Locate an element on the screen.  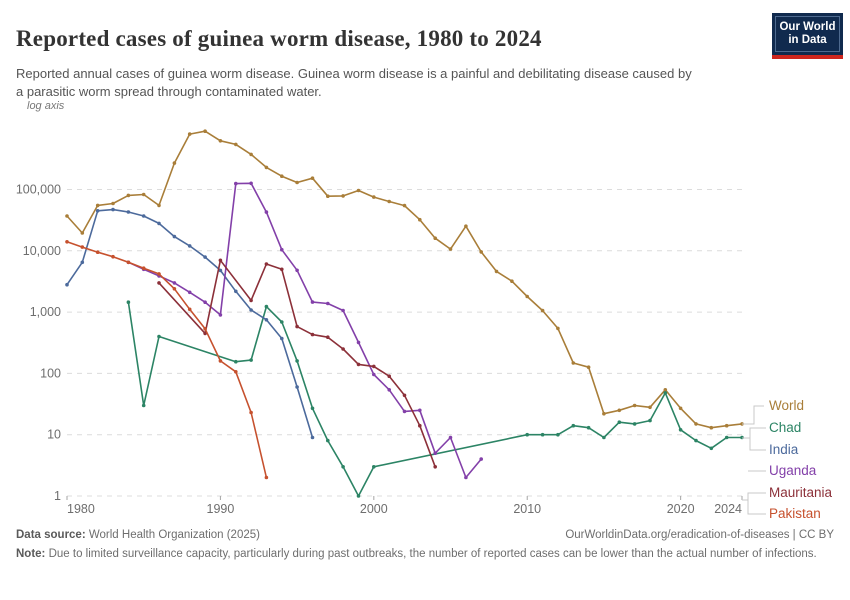
legend-item-world: World is located at coordinates (787, 405).